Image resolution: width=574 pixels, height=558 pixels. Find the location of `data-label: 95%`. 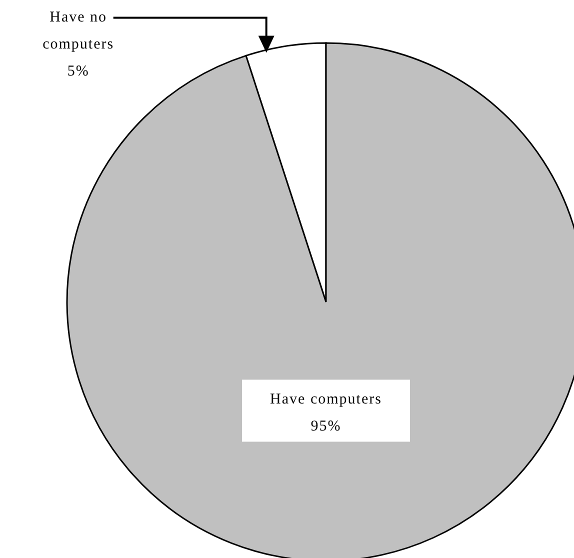

data-label: 95% is located at coordinates (326, 426).